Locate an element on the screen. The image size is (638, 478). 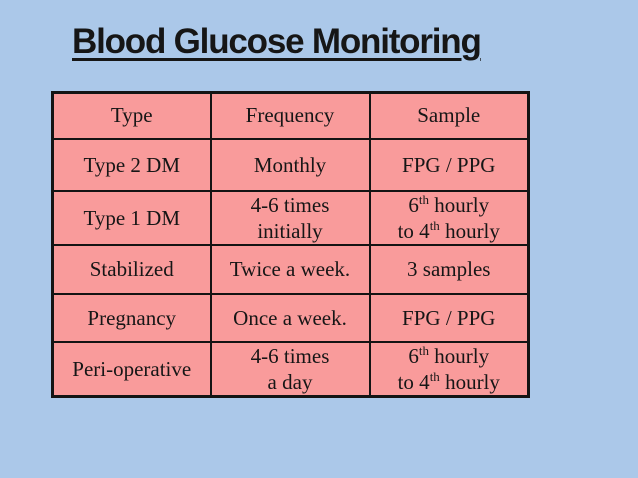
cell-text-line: Once a week. is located at coordinates (290, 317).